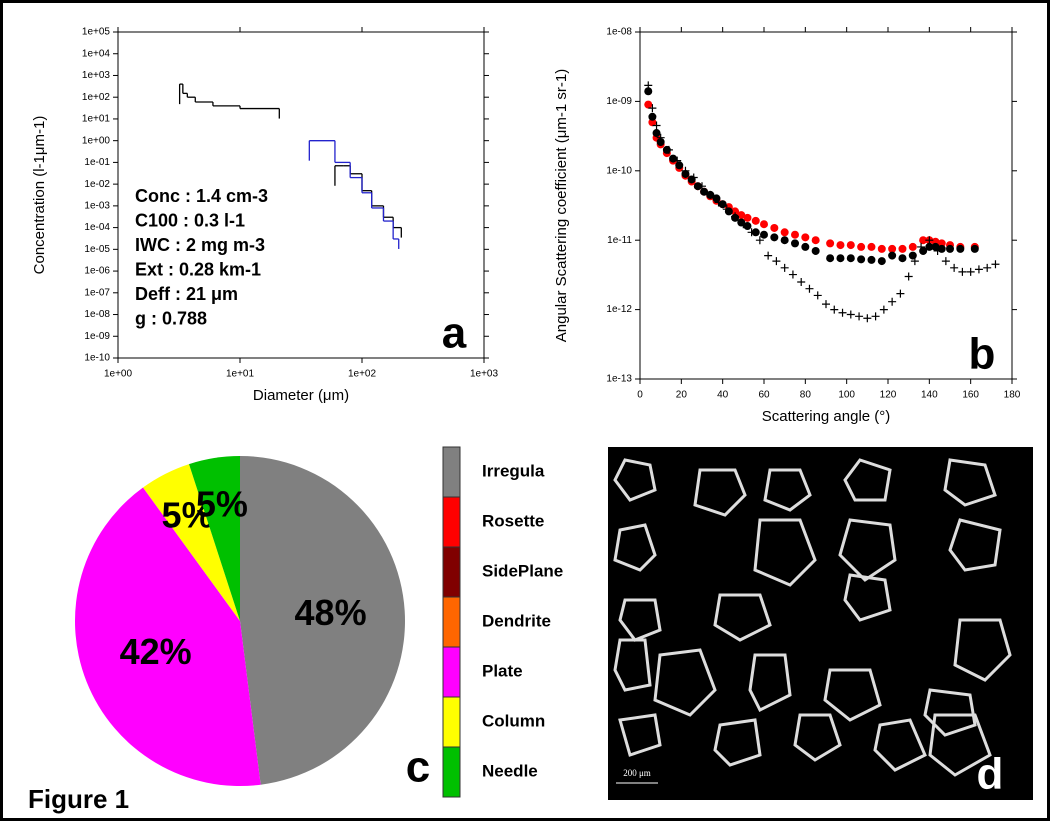 The width and height of the screenshot is (1050, 826). Describe the element at coordinates (186, 294) in the screenshot. I see `annotation: Deff : 21 μm` at that location.